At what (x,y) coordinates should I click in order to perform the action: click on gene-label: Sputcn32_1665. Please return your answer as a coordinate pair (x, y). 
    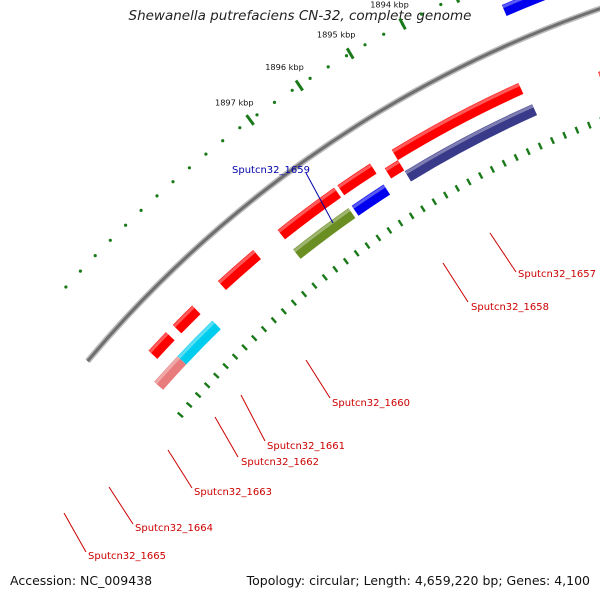
    Looking at the image, I should click on (127, 556).